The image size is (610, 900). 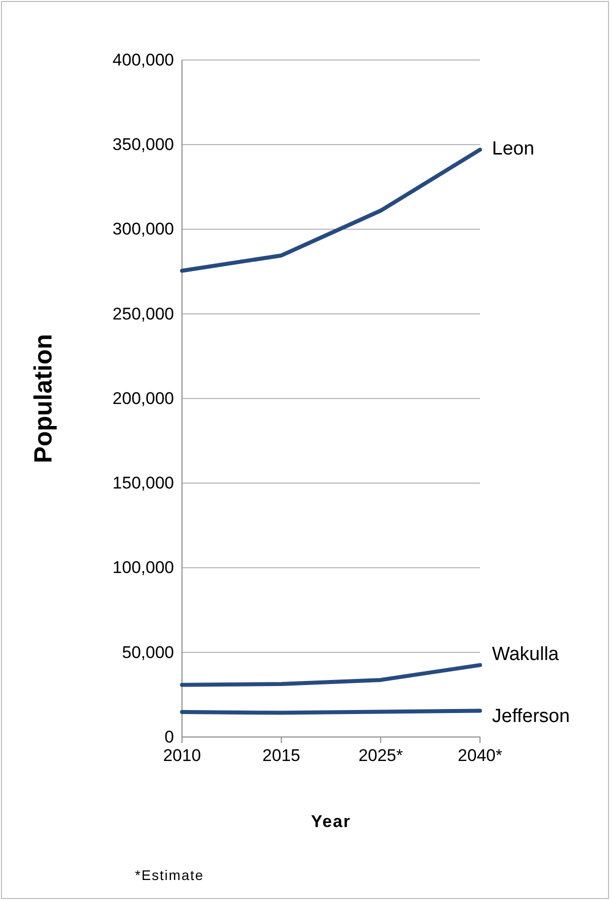 I want to click on series-label: Leon, so click(x=513, y=149).